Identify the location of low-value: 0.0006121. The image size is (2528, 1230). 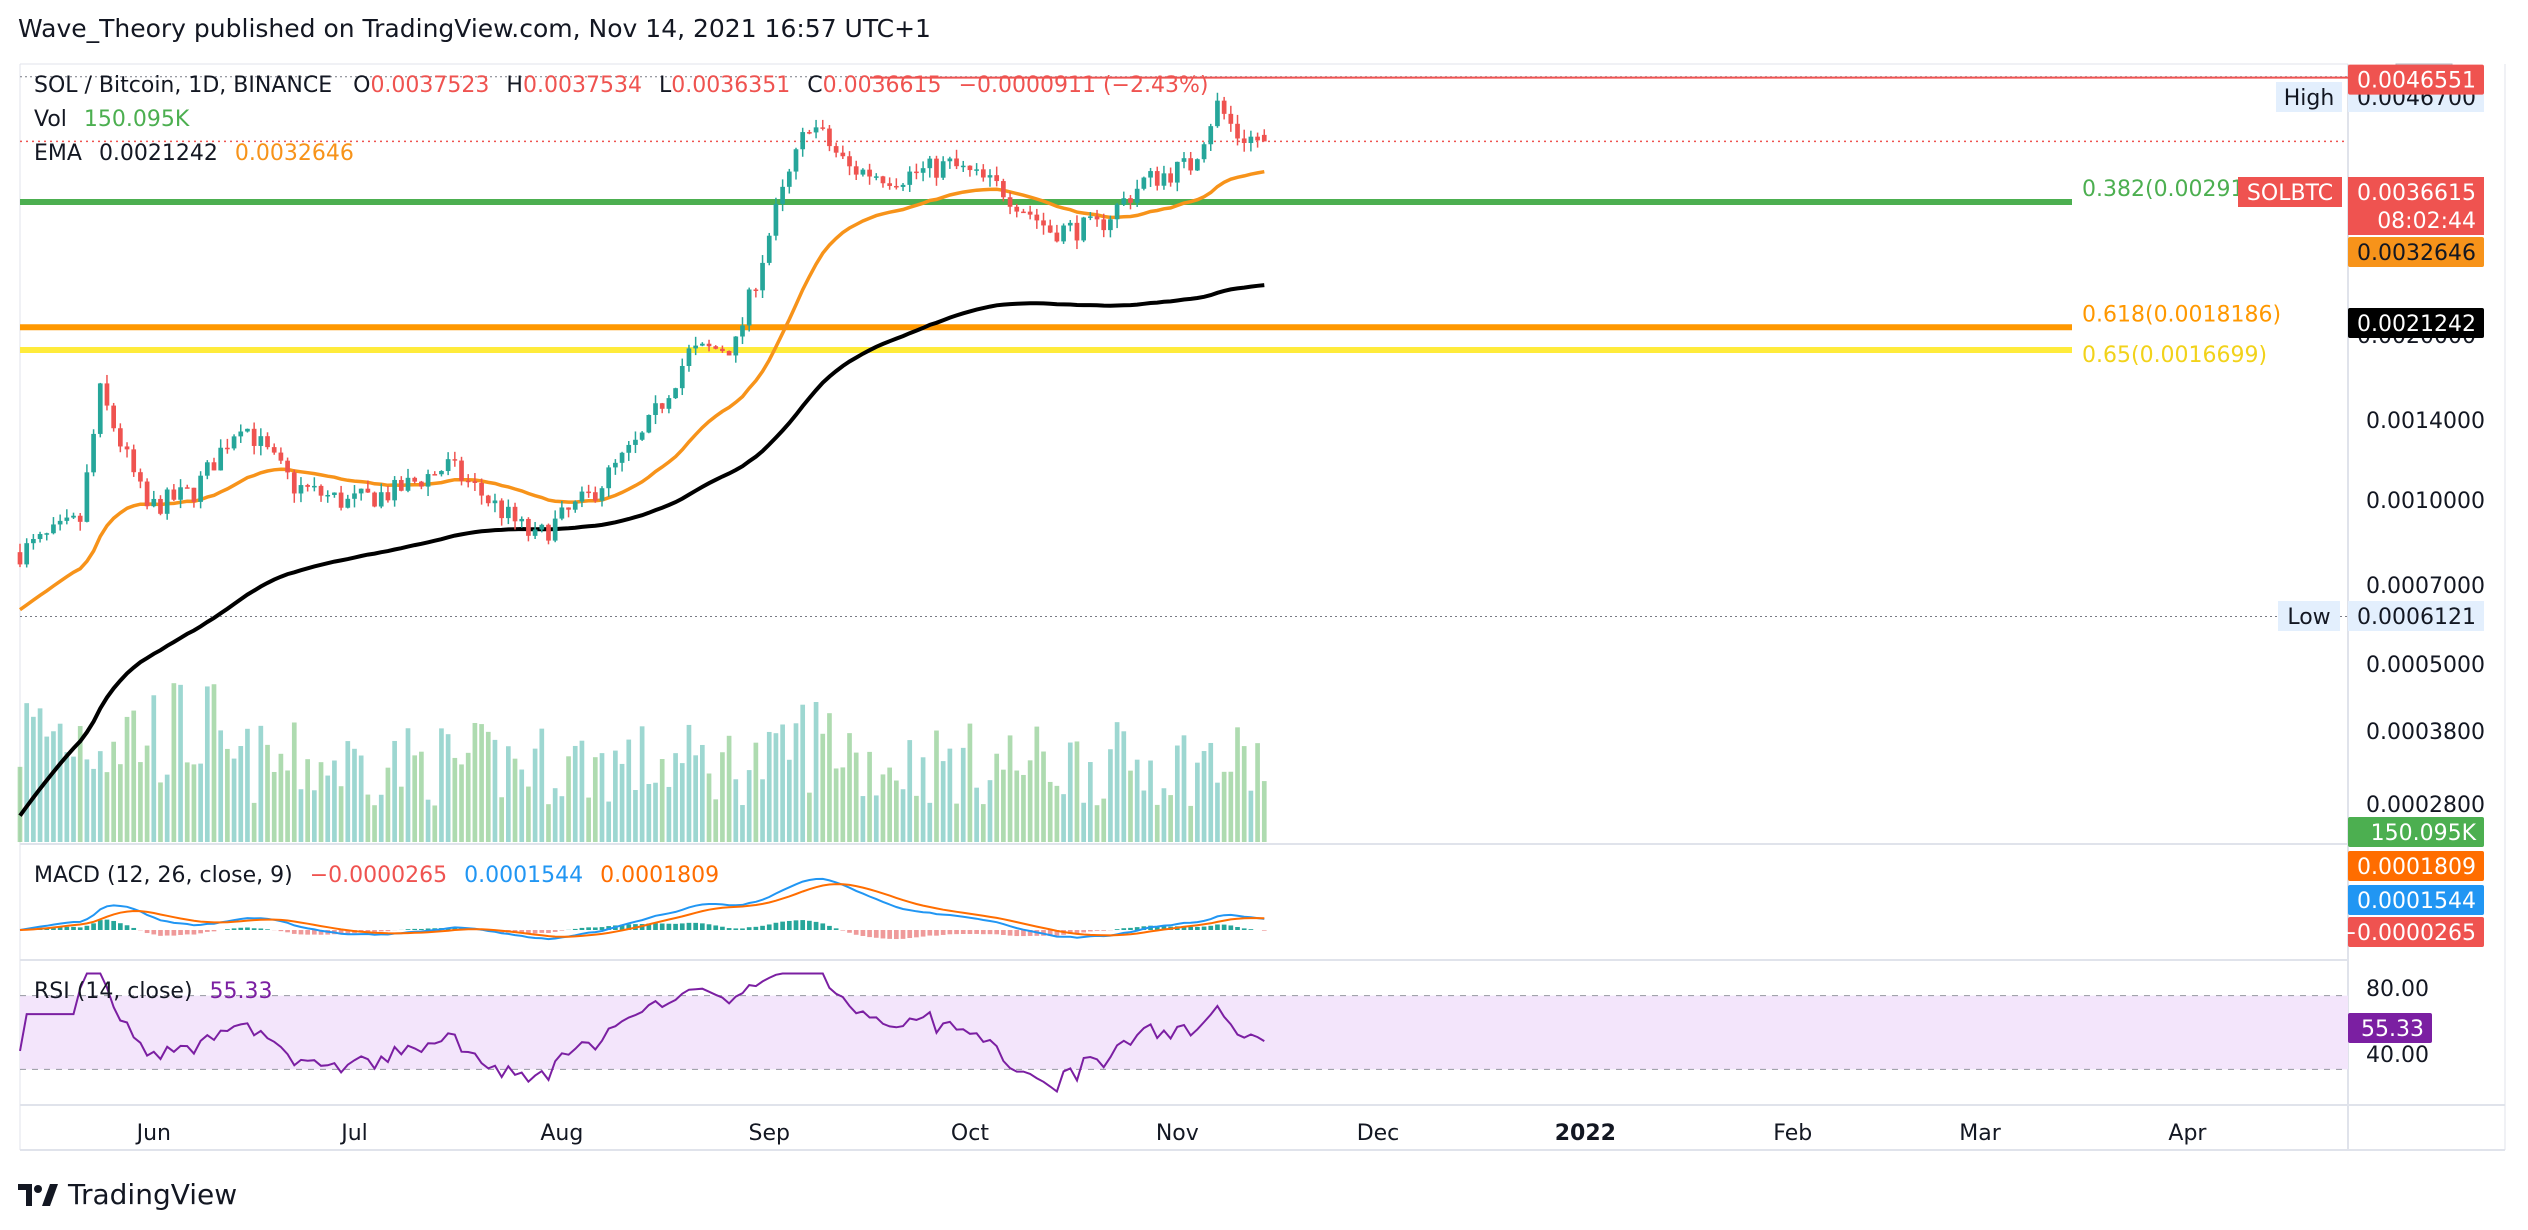
(2416, 617).